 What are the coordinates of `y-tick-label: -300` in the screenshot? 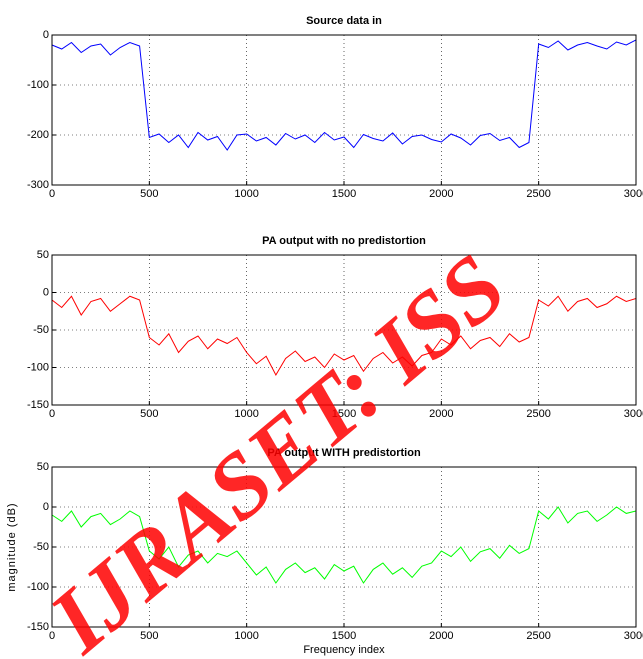 It's located at (38, 185).